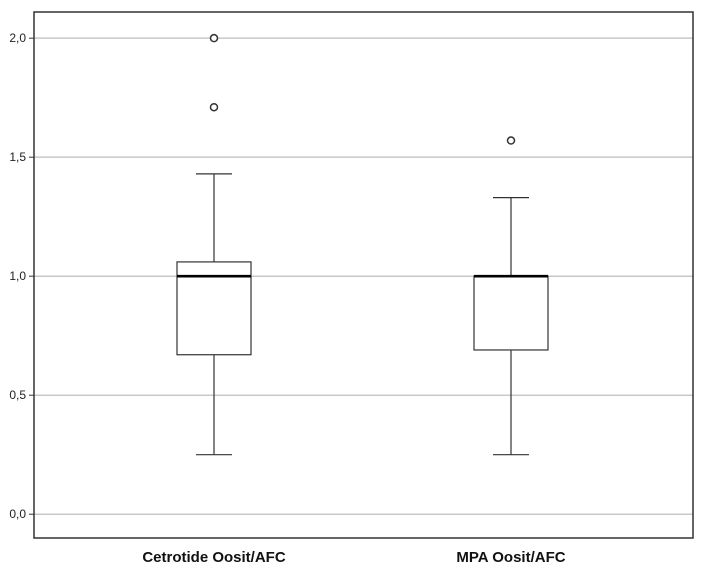 The height and width of the screenshot is (573, 702). What do you see at coordinates (17, 276) in the screenshot?
I see `y-tick-label: 1,0` at bounding box center [17, 276].